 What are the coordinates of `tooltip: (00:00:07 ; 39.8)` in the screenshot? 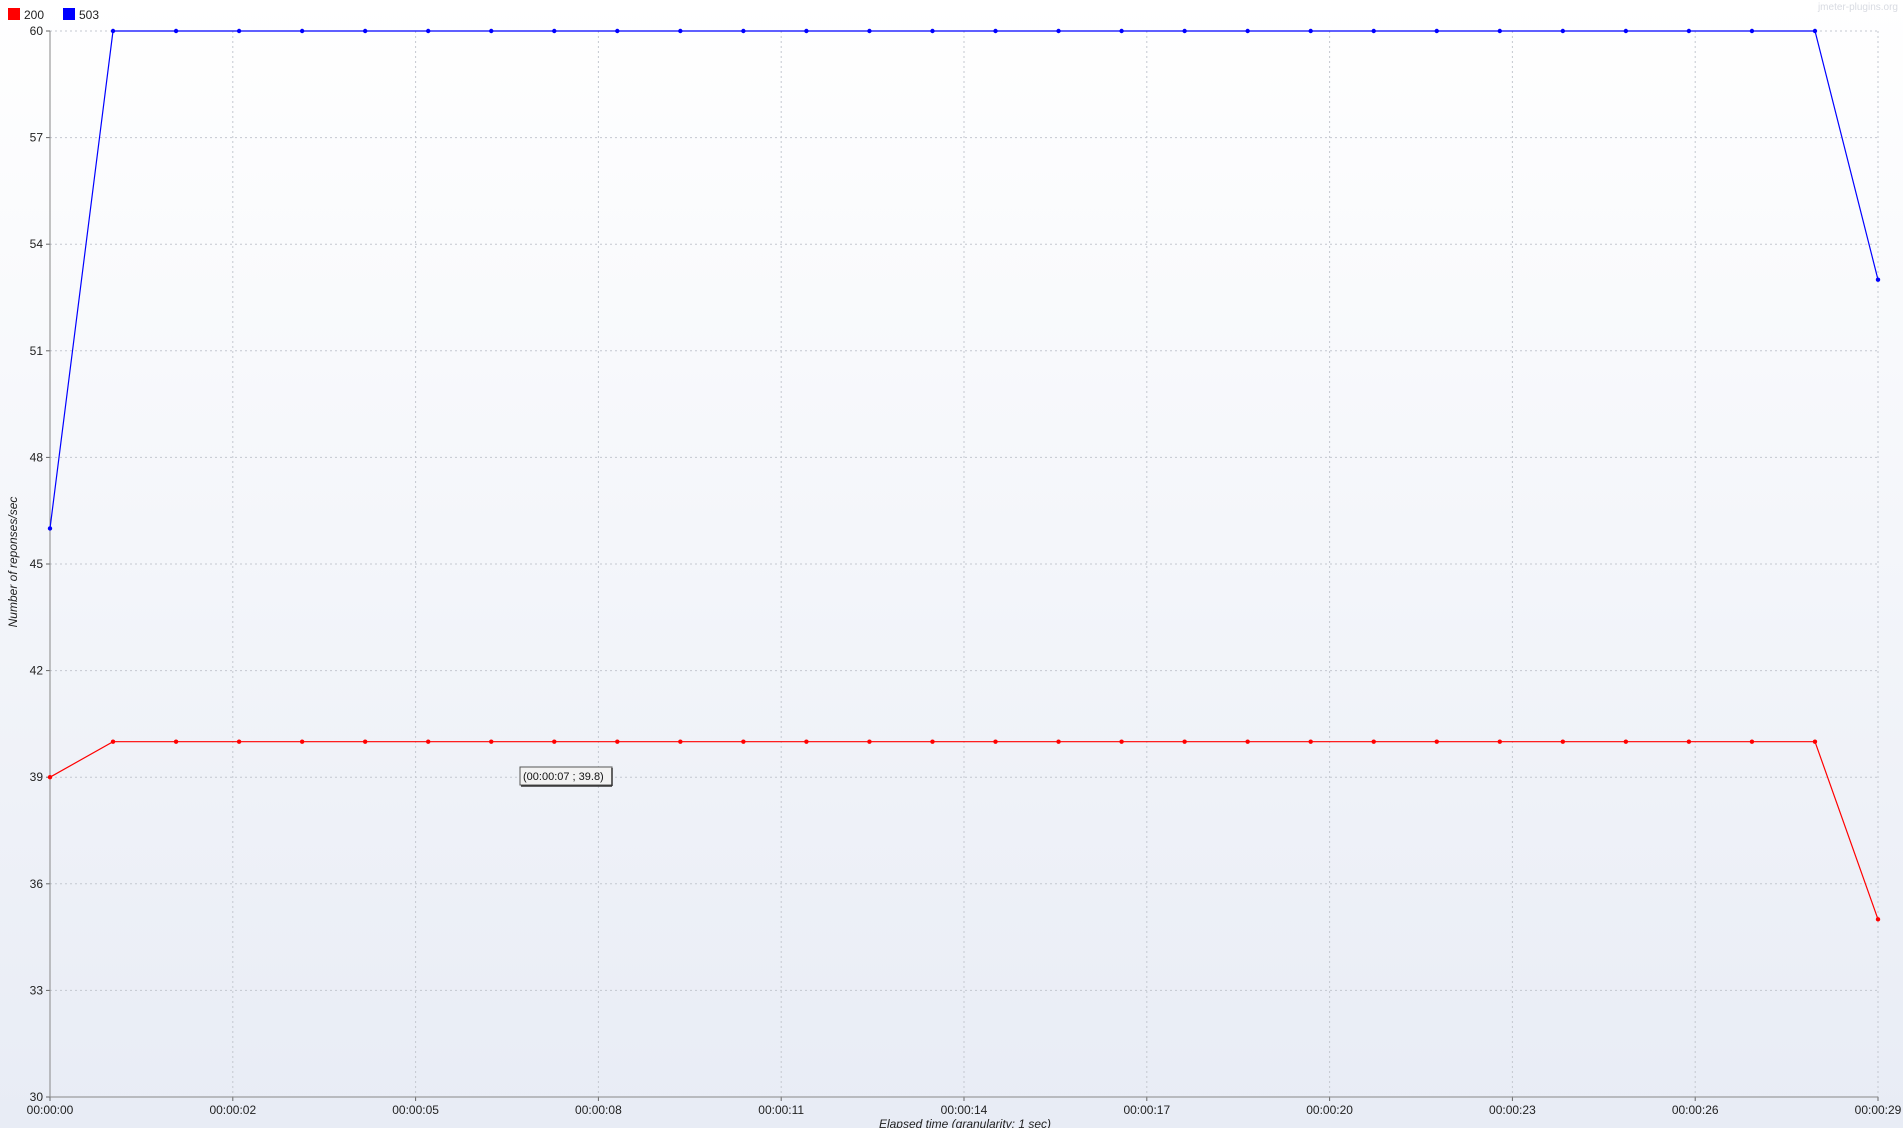 It's located at (566, 776).